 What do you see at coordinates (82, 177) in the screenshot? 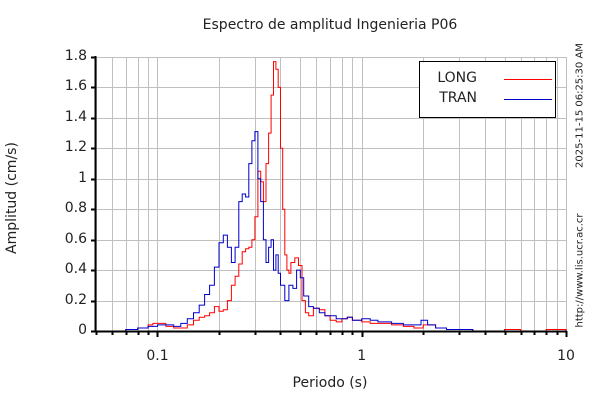
I see `y-tick-label: 1` at bounding box center [82, 177].